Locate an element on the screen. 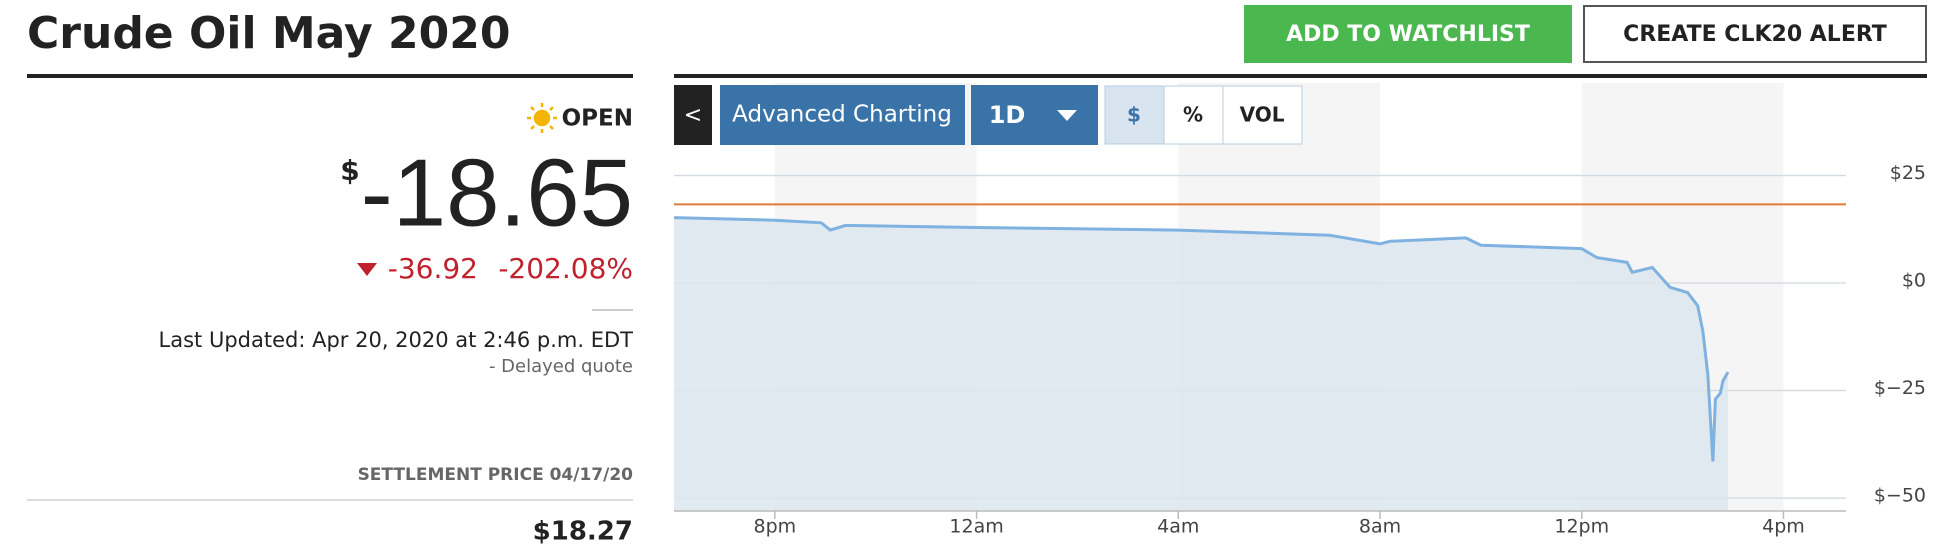 This screenshot has width=1942, height=552. advanced-charting-button: Advanced Charting is located at coordinates (842, 115).